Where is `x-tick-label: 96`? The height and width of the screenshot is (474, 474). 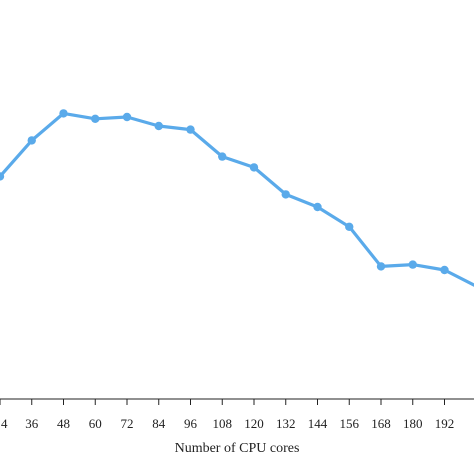 x-tick-label: 96 is located at coordinates (191, 423).